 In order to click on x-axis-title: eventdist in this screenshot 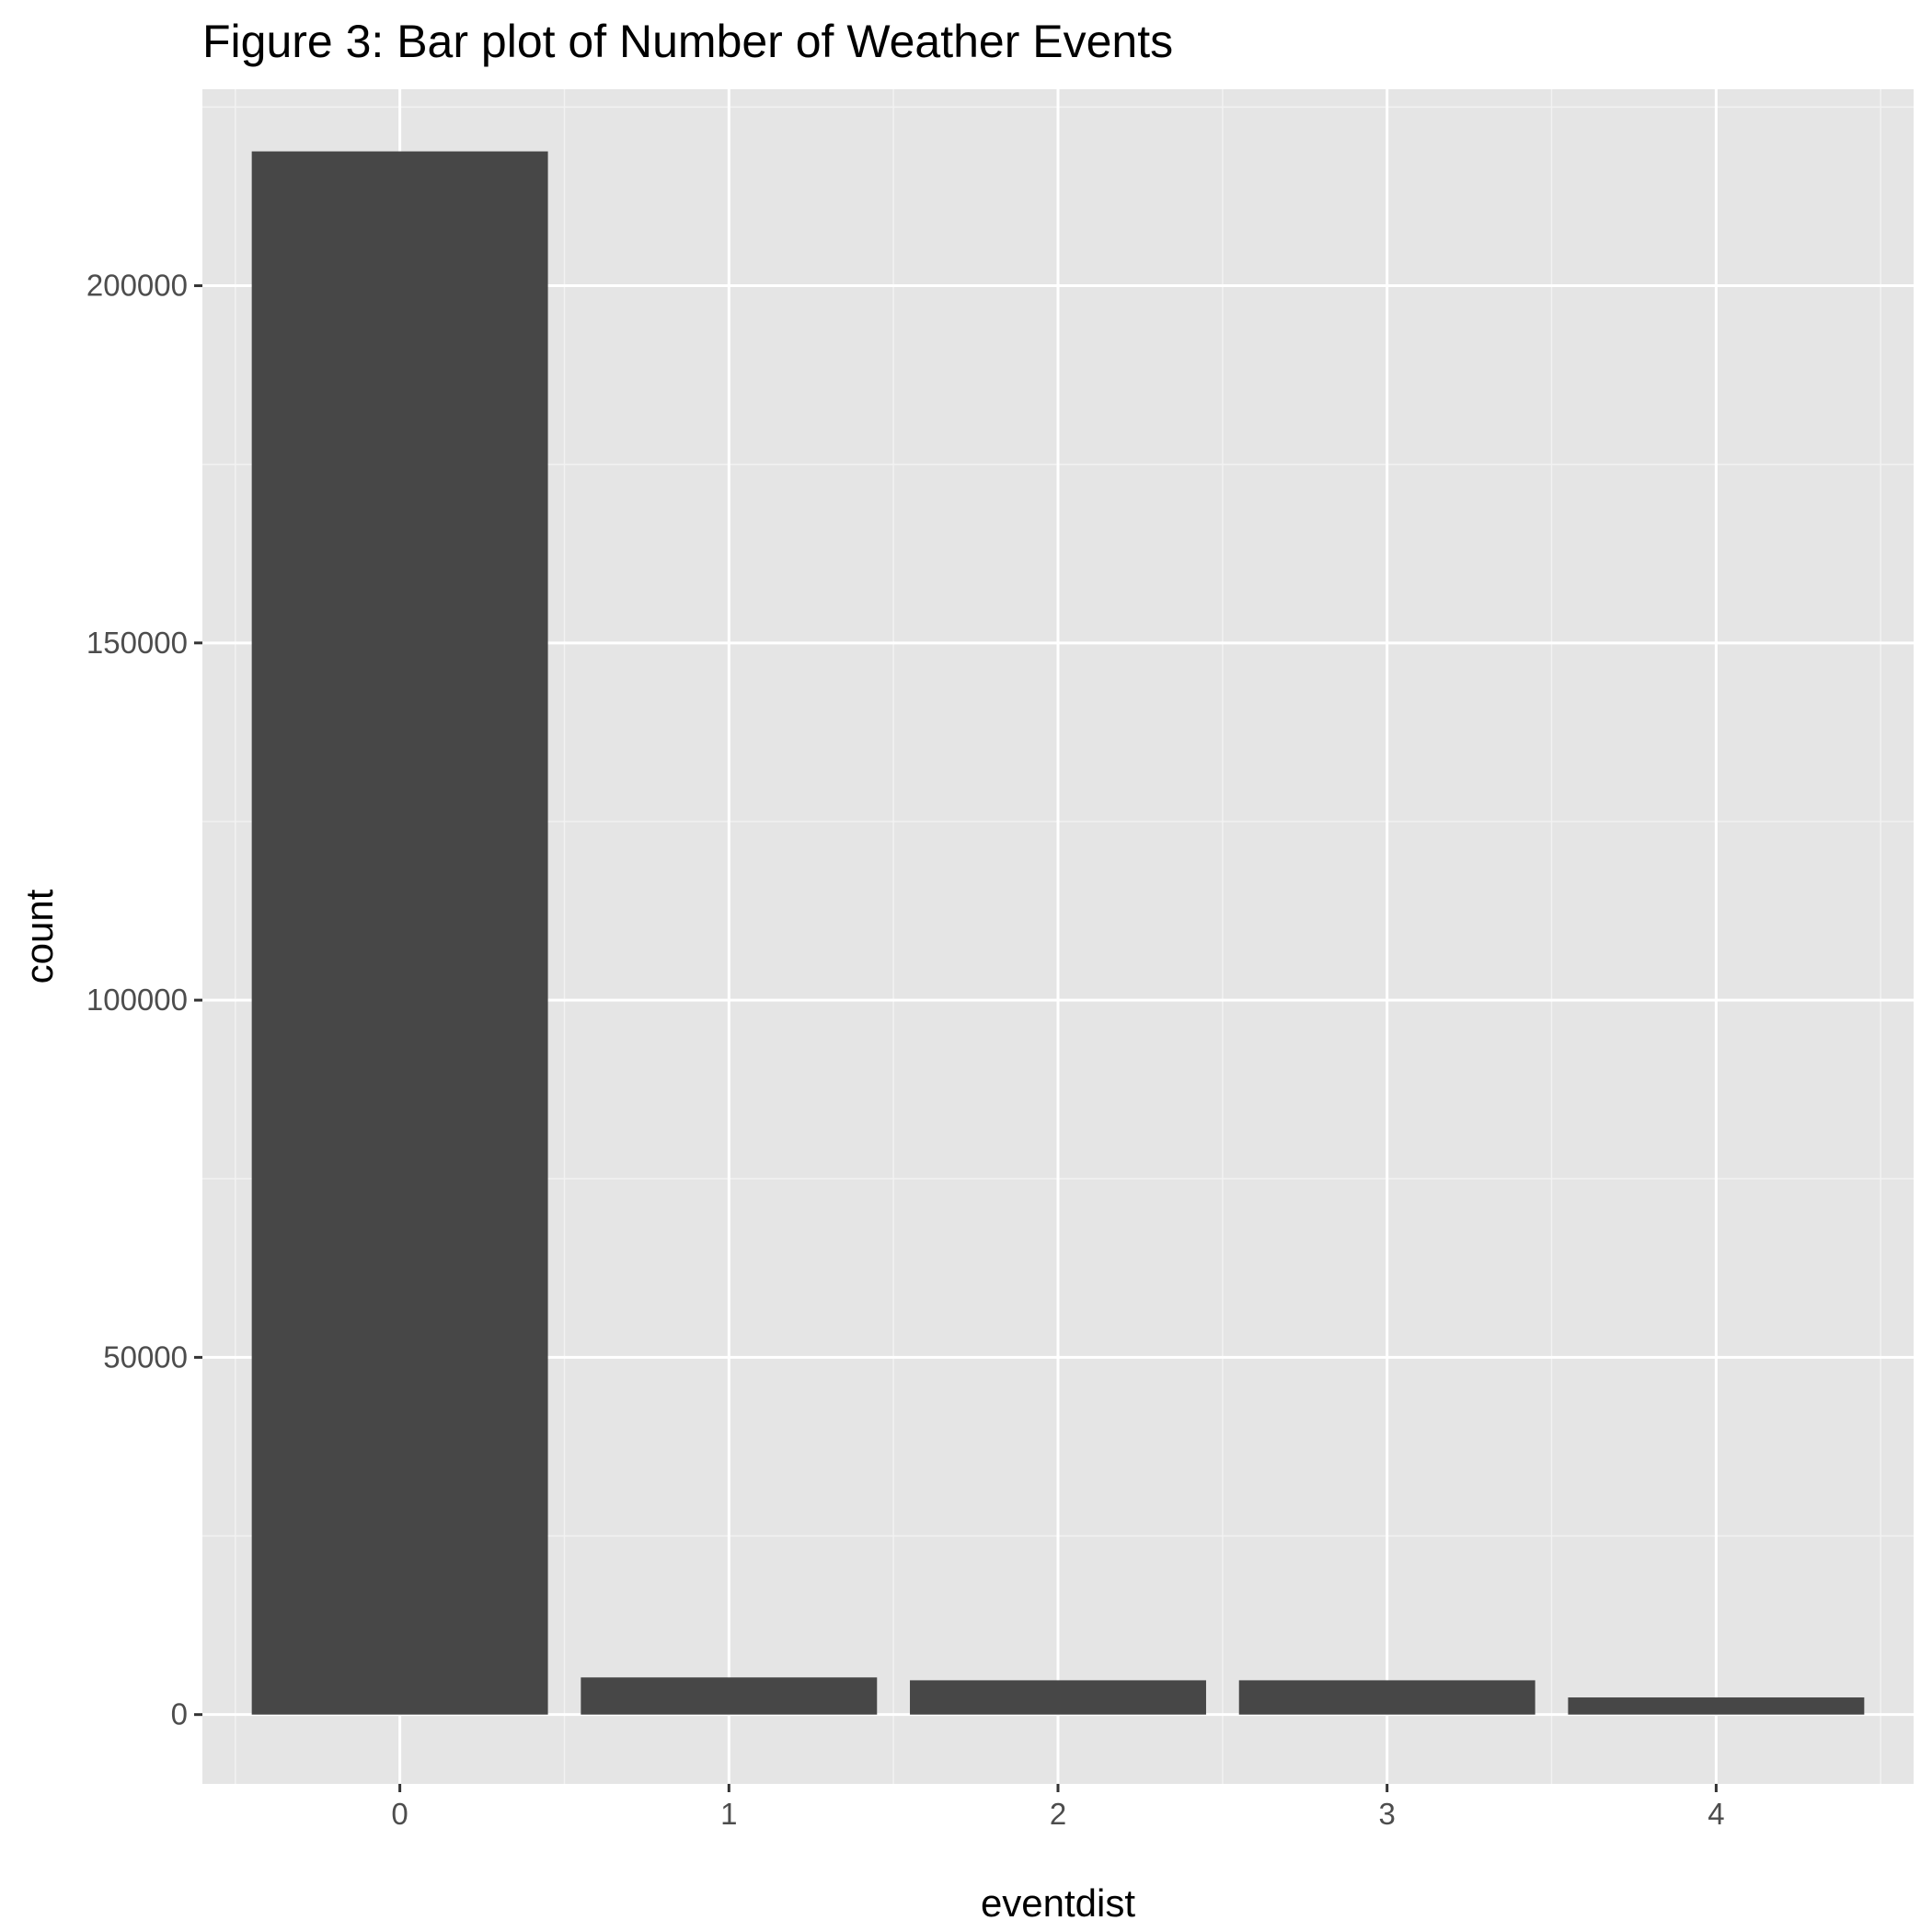, I will do `click(1058, 1903)`.